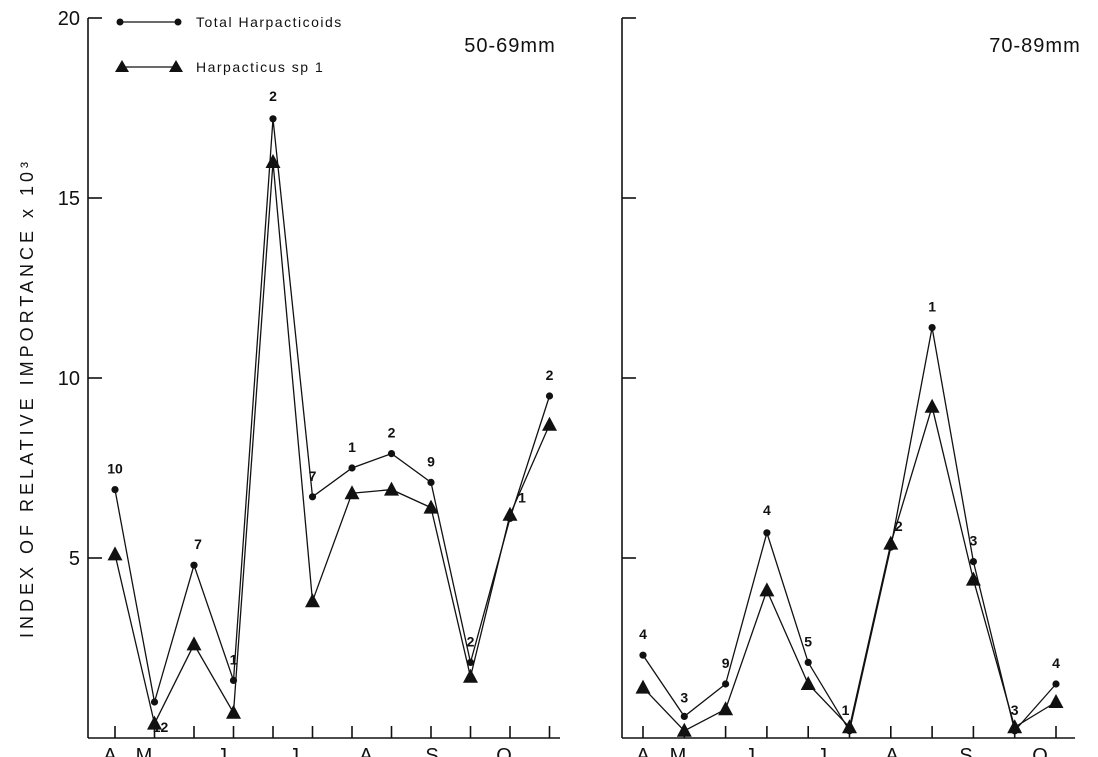 The height and width of the screenshot is (757, 1098). What do you see at coordinates (808, 641) in the screenshot?
I see `sample-size-label: 5` at bounding box center [808, 641].